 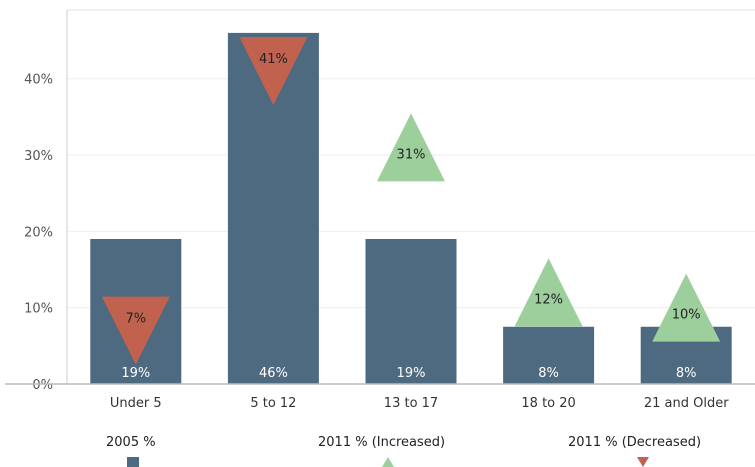 I want to click on triangle-label-increased: 12%, so click(x=548, y=299).